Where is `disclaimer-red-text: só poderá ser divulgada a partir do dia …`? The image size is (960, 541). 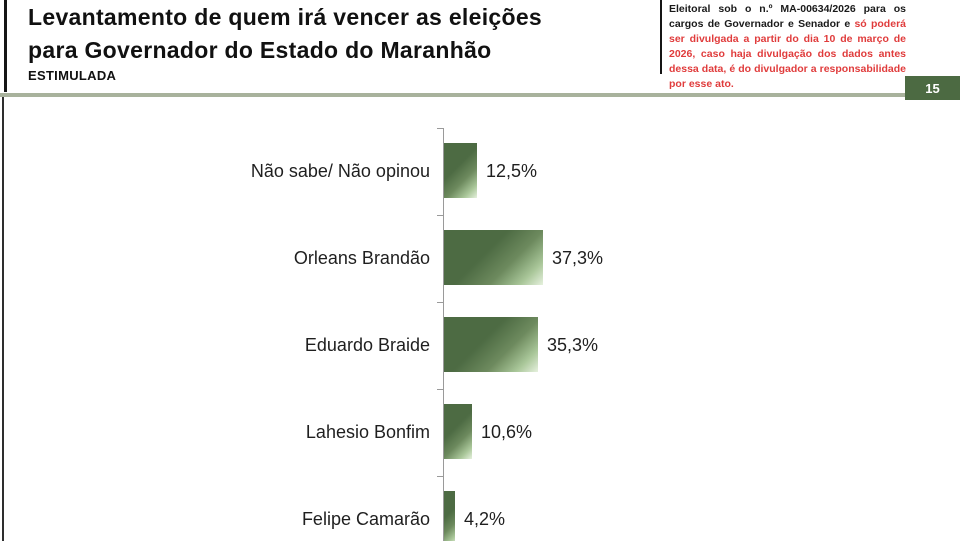
disclaimer-red-text: só poderá ser divulgada a partir do dia … is located at coordinates (787, 54).